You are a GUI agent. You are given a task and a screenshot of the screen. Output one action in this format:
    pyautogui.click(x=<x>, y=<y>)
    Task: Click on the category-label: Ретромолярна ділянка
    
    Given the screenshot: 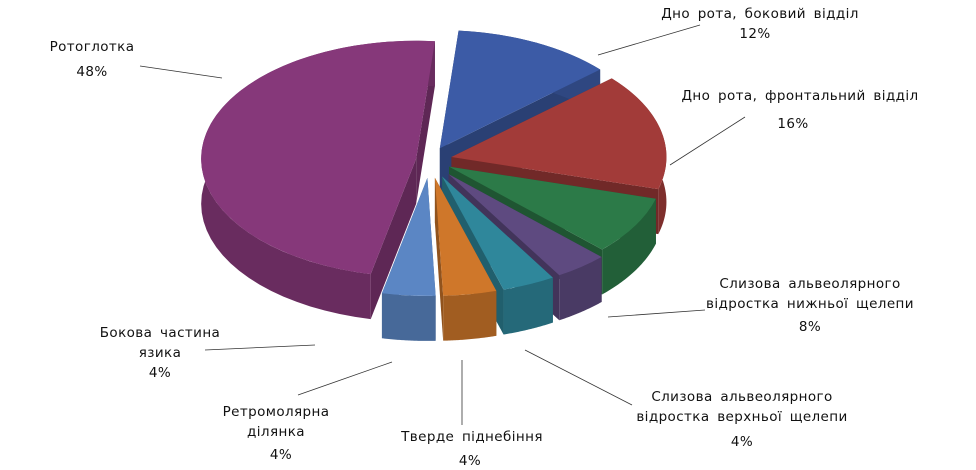 What is the action you would take?
    pyautogui.click(x=276, y=422)
    